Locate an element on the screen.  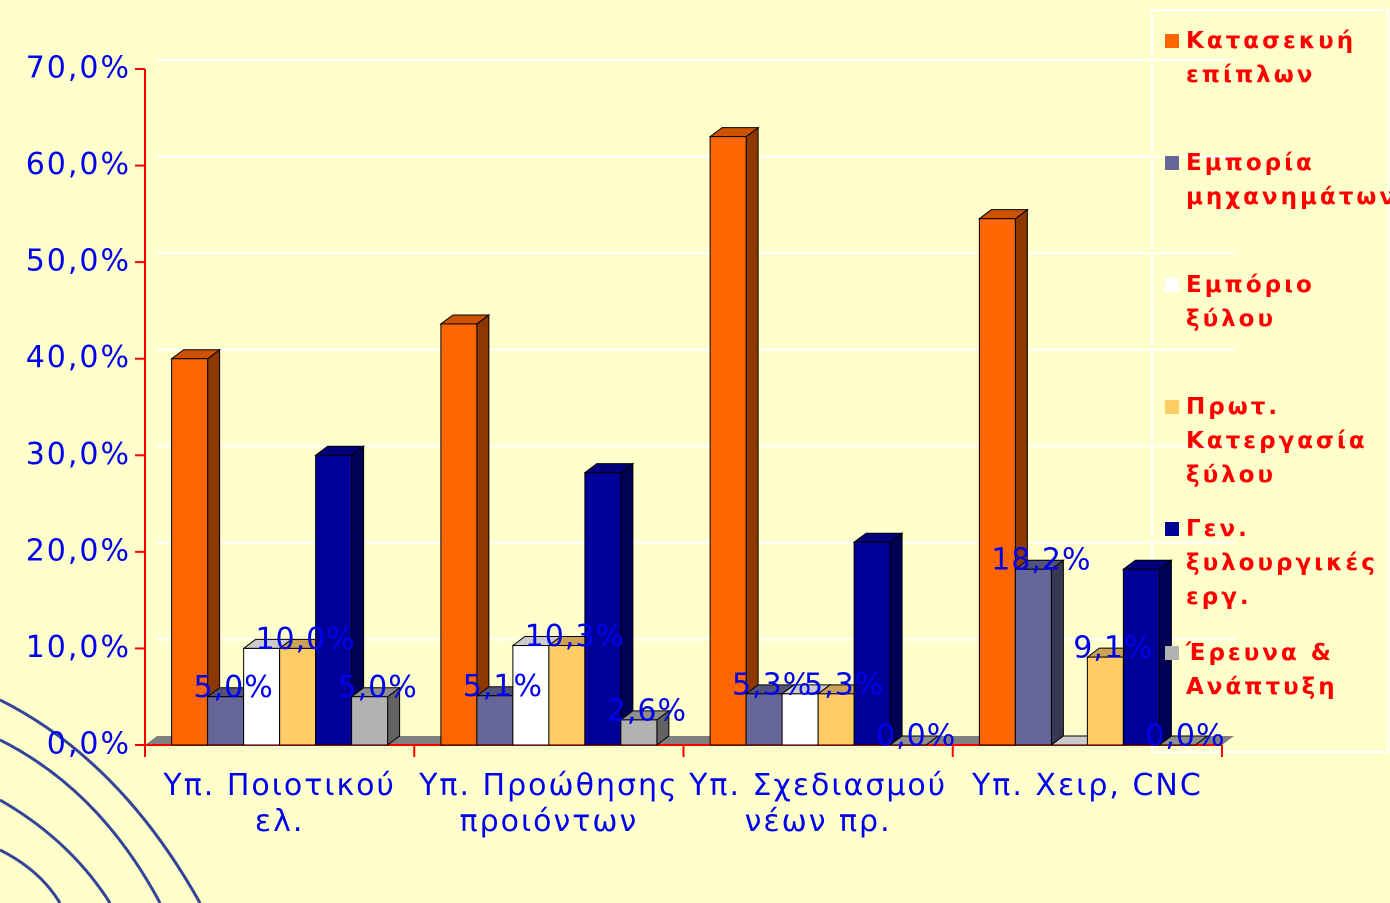
value-label: 9,1% is located at coordinates (1113, 648).